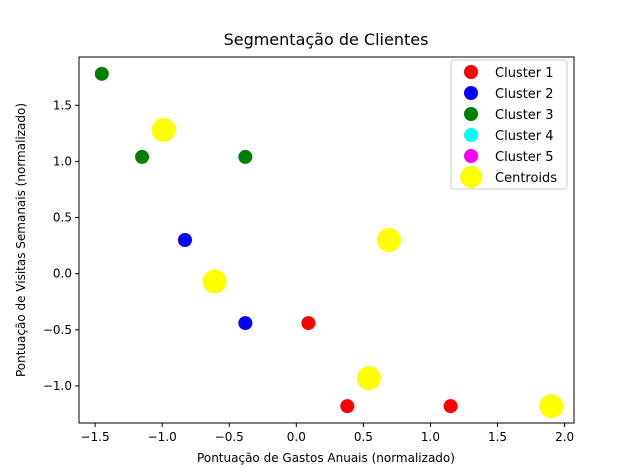  I want to click on y-tick-label: −0.5, so click(57, 330).